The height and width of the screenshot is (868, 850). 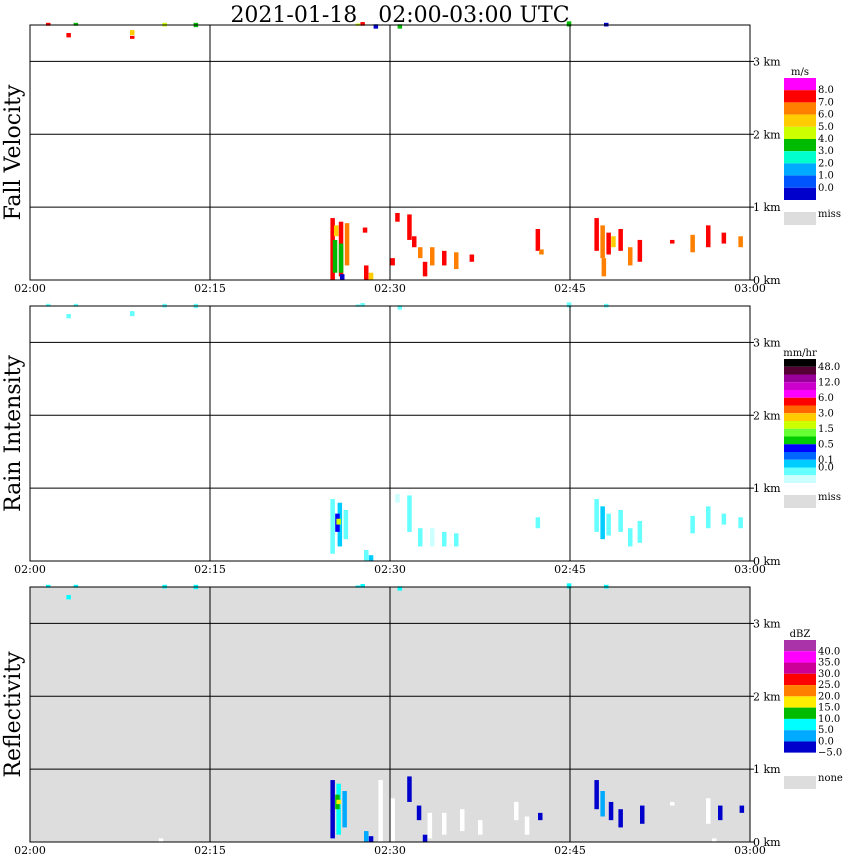 What do you see at coordinates (829, 708) in the screenshot?
I see `colorbar-label: 15.0` at bounding box center [829, 708].